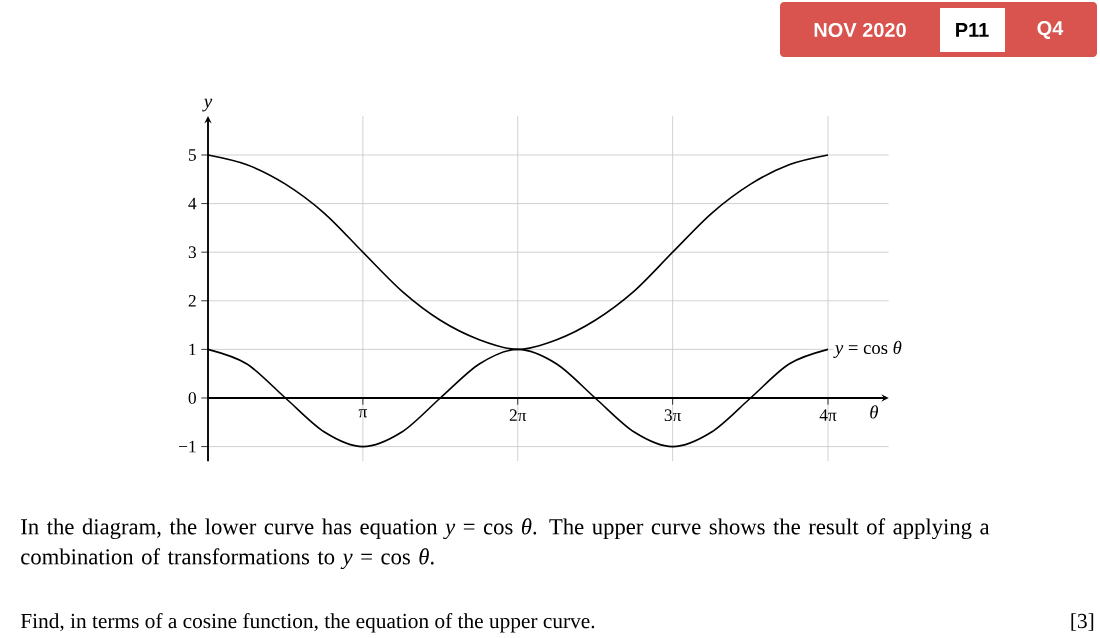 Image resolution: width=1100 pixels, height=638 pixels. Describe the element at coordinates (505, 544) in the screenshot. I see `text: In the diagram, the lower curve has equation y = cos θ. The upper curve shows the result of applying a combination of transformations to y = cos θ.` at that location.